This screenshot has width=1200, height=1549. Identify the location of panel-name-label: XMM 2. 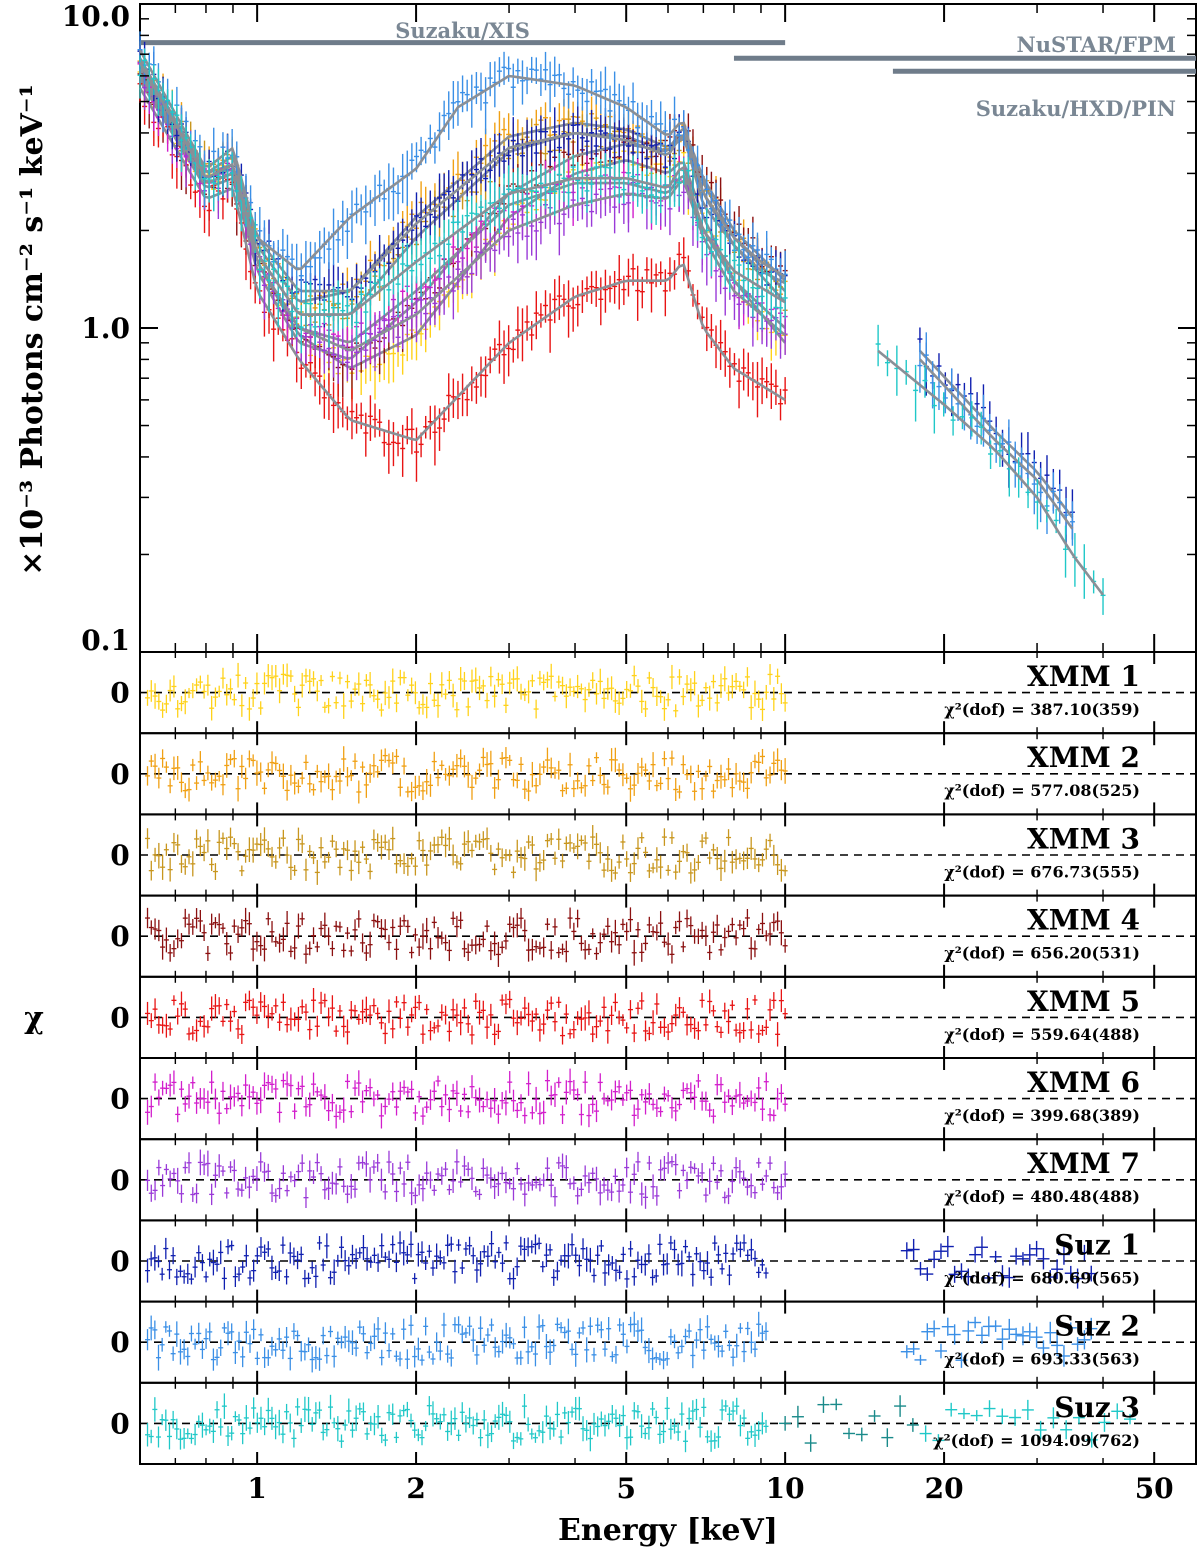
(1083, 757).